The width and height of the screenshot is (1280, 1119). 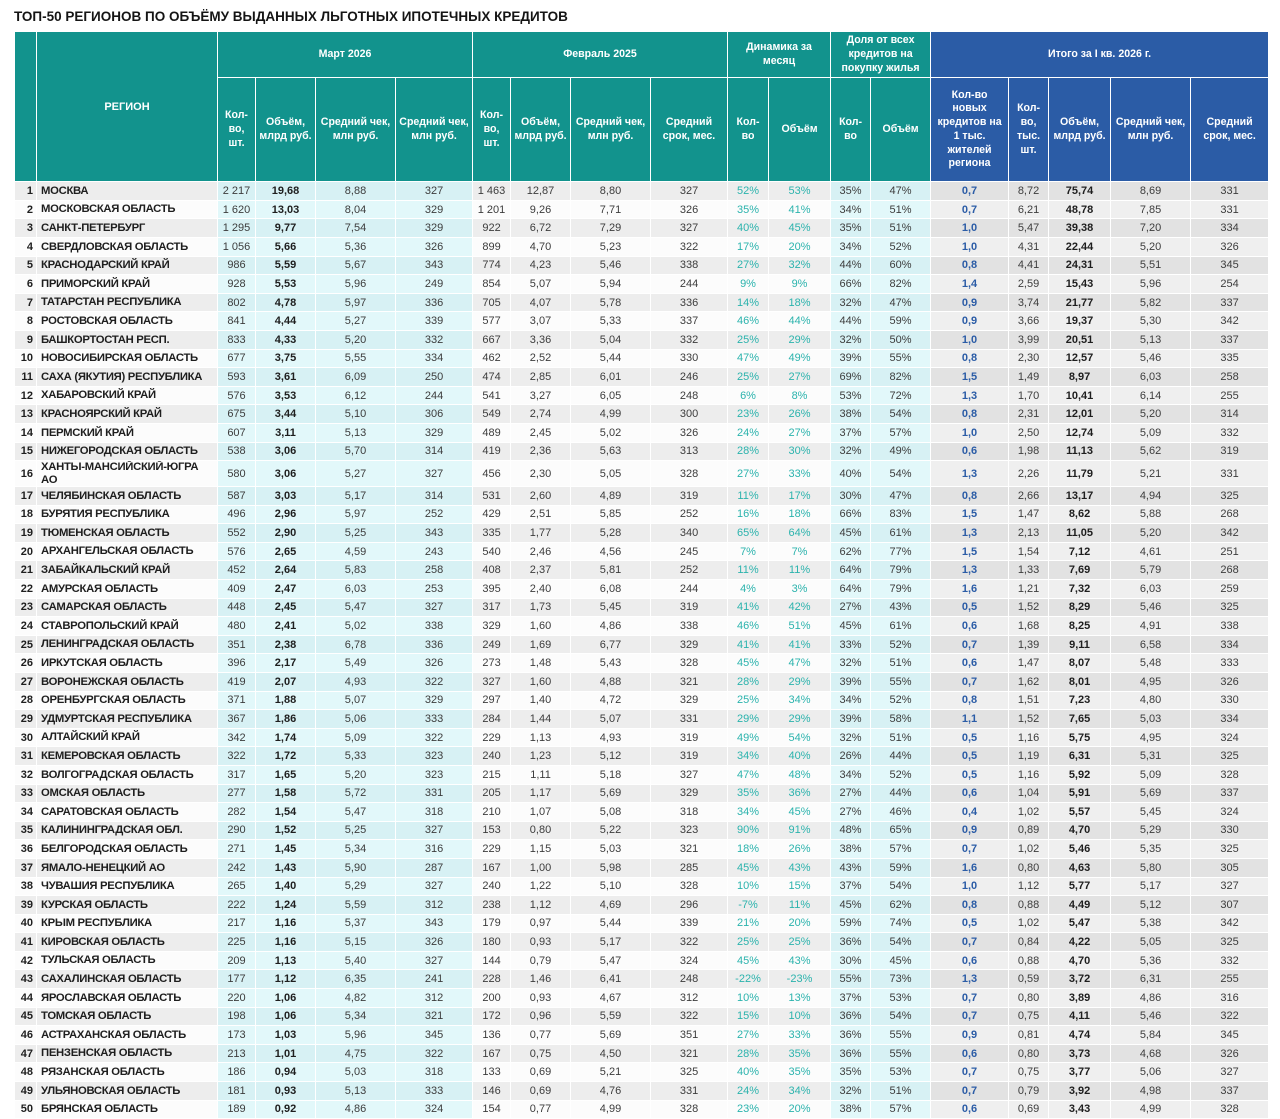 What do you see at coordinates (800, 942) in the screenshot?
I see `dyn-volume: 25%` at bounding box center [800, 942].